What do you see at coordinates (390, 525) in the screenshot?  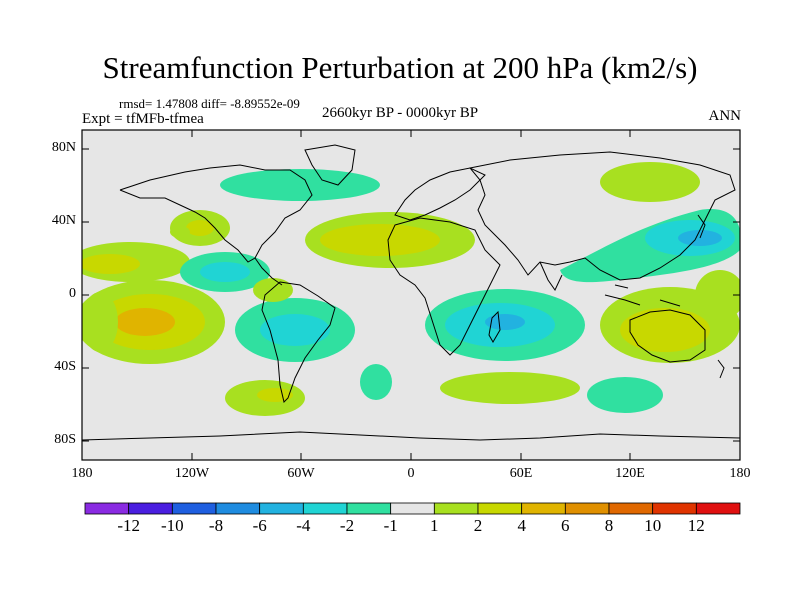 I see `colorbar-label: -1` at bounding box center [390, 525].